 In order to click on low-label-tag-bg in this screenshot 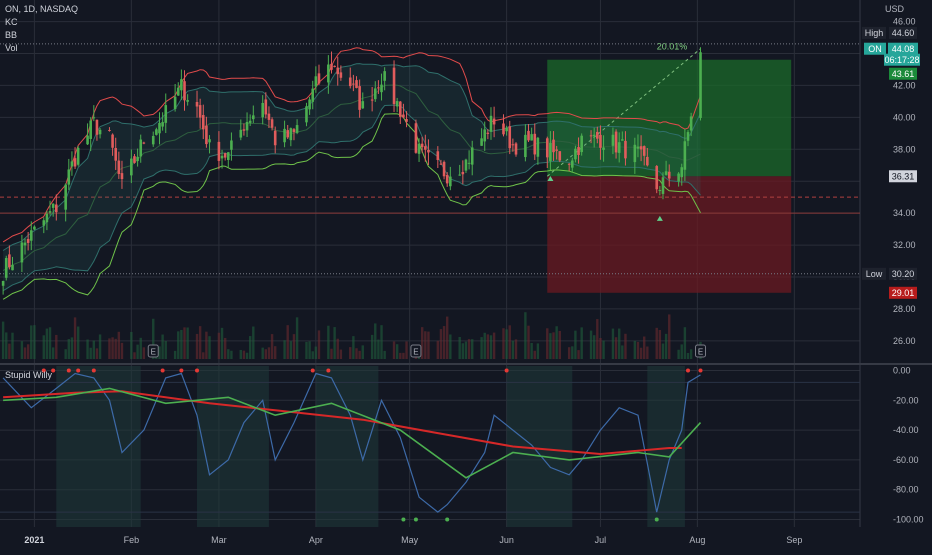, I will do `click(874, 273)`.